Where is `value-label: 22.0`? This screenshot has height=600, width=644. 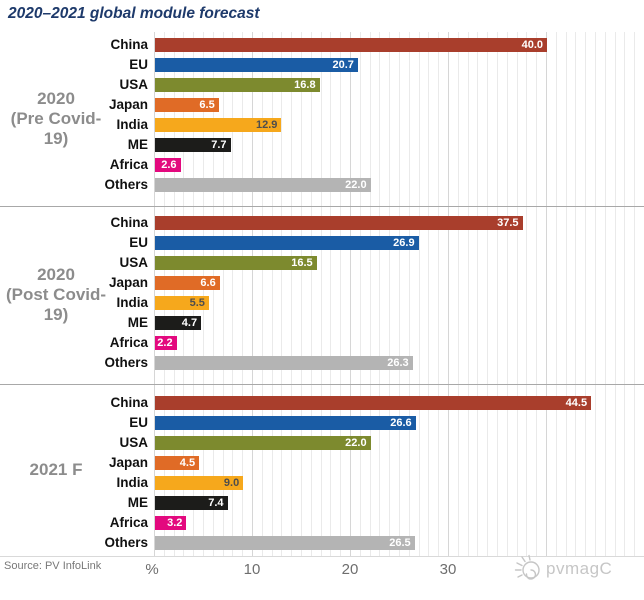 value-label: 22.0 is located at coordinates (356, 443).